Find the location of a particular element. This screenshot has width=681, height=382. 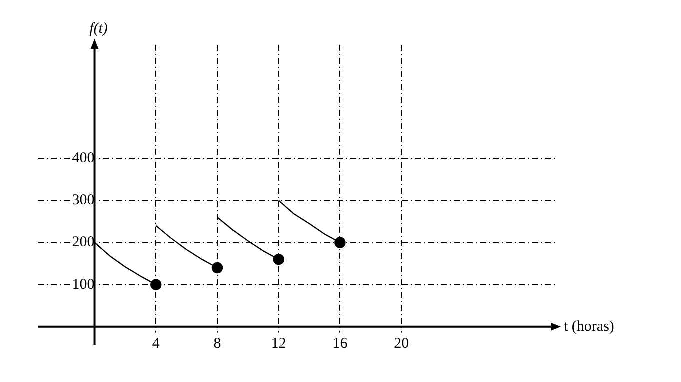

y-axis-title: f(t) is located at coordinates (99, 28).